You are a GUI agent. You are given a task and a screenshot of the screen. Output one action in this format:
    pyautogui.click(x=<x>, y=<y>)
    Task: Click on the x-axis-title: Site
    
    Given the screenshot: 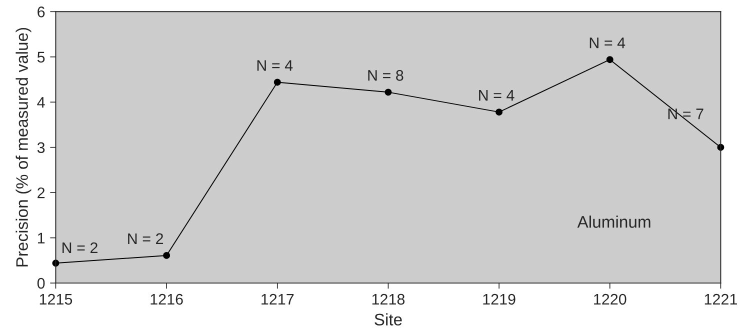 What is the action you would take?
    pyautogui.click(x=388, y=319)
    